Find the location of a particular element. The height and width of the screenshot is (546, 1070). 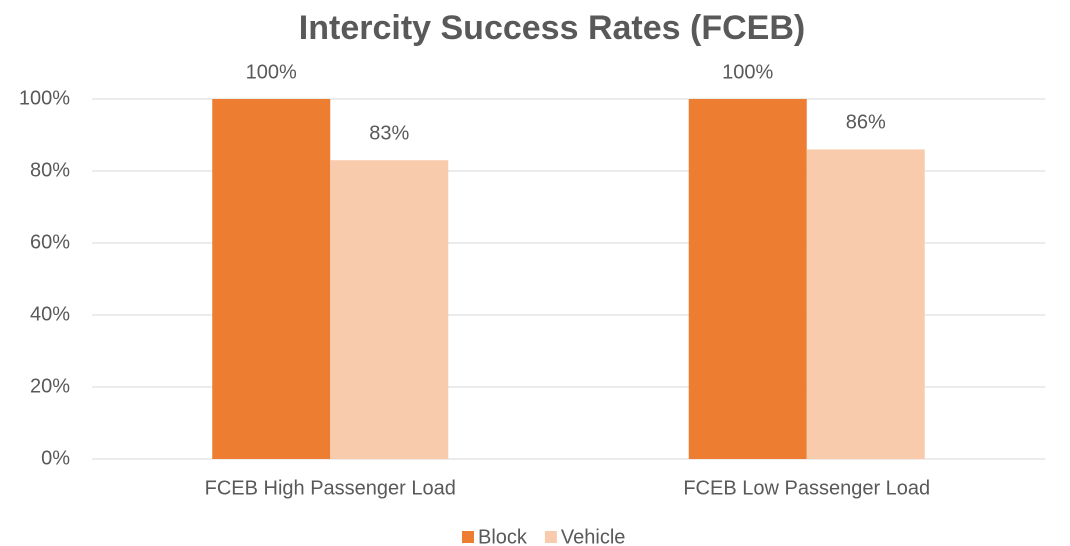

chart-title: Intercity Success Rates (FCEB) is located at coordinates (552, 28).